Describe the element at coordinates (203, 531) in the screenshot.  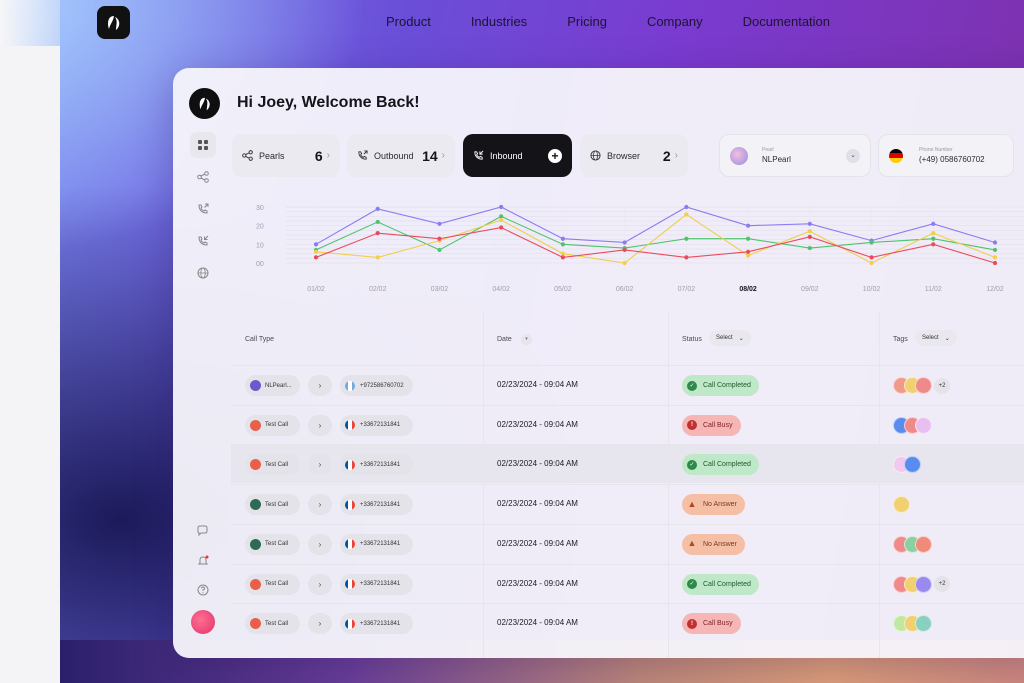
I see `sidebar-item-messages` at that location.